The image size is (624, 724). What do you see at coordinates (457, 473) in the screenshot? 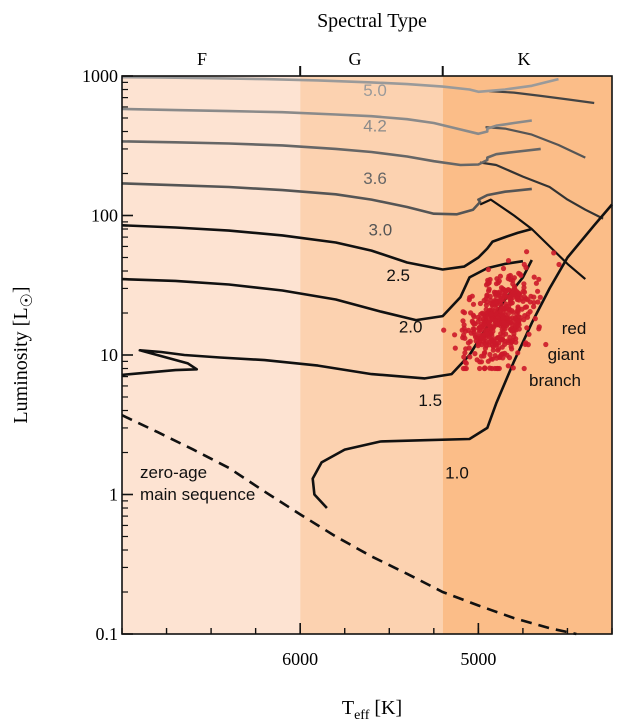
I see `track-label-1.0: 1.0` at bounding box center [457, 473].